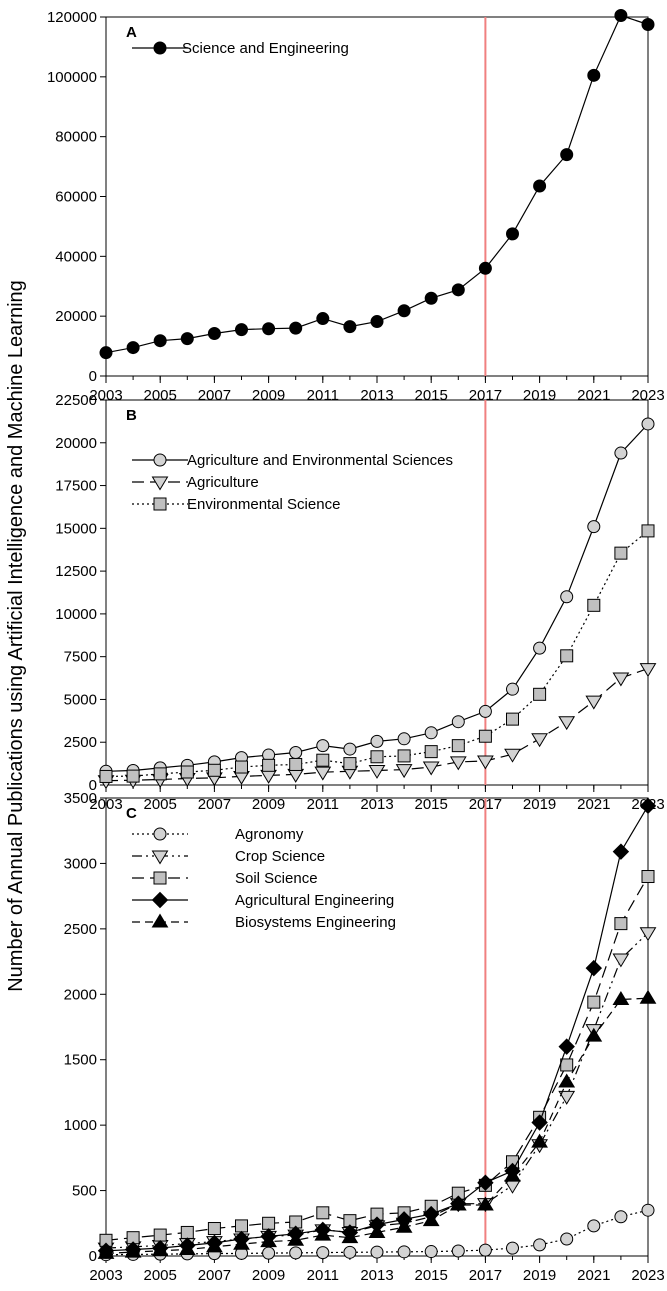  Describe the element at coordinates (76, 443) in the screenshot. I see `y-tick-label: 20000` at that location.